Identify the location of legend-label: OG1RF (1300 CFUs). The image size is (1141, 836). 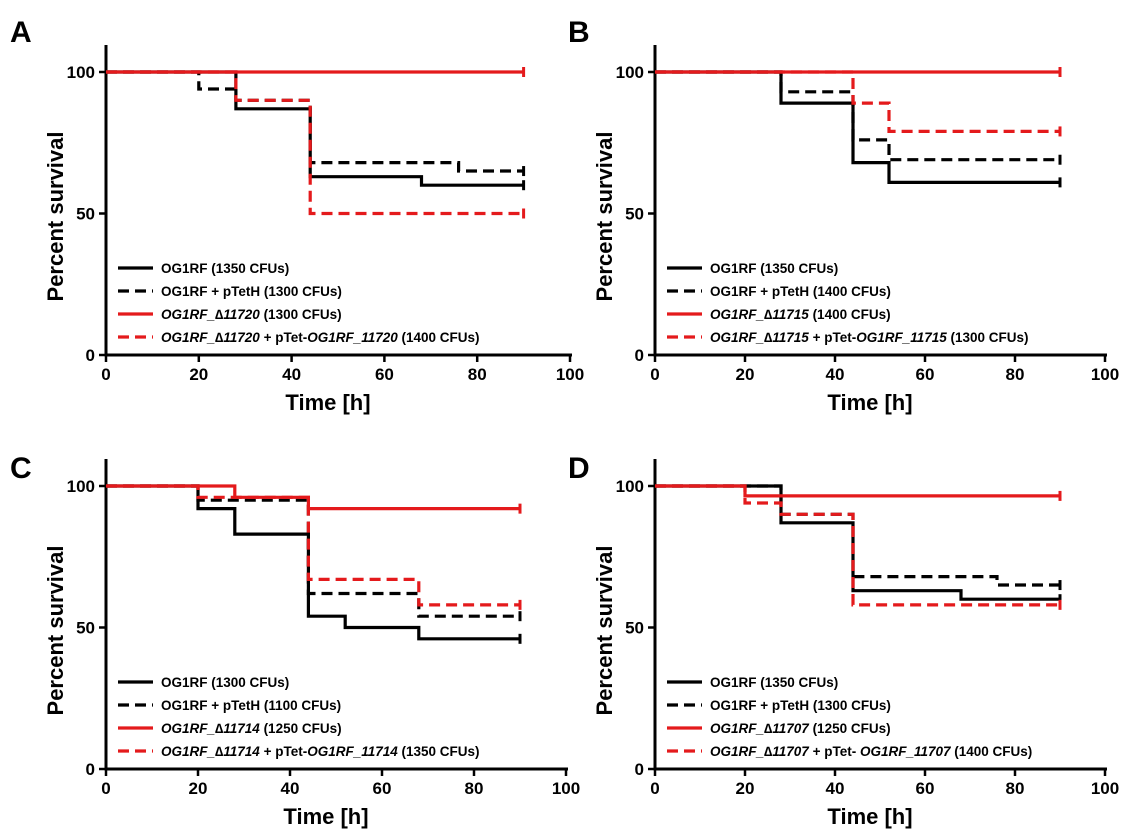
(225, 682).